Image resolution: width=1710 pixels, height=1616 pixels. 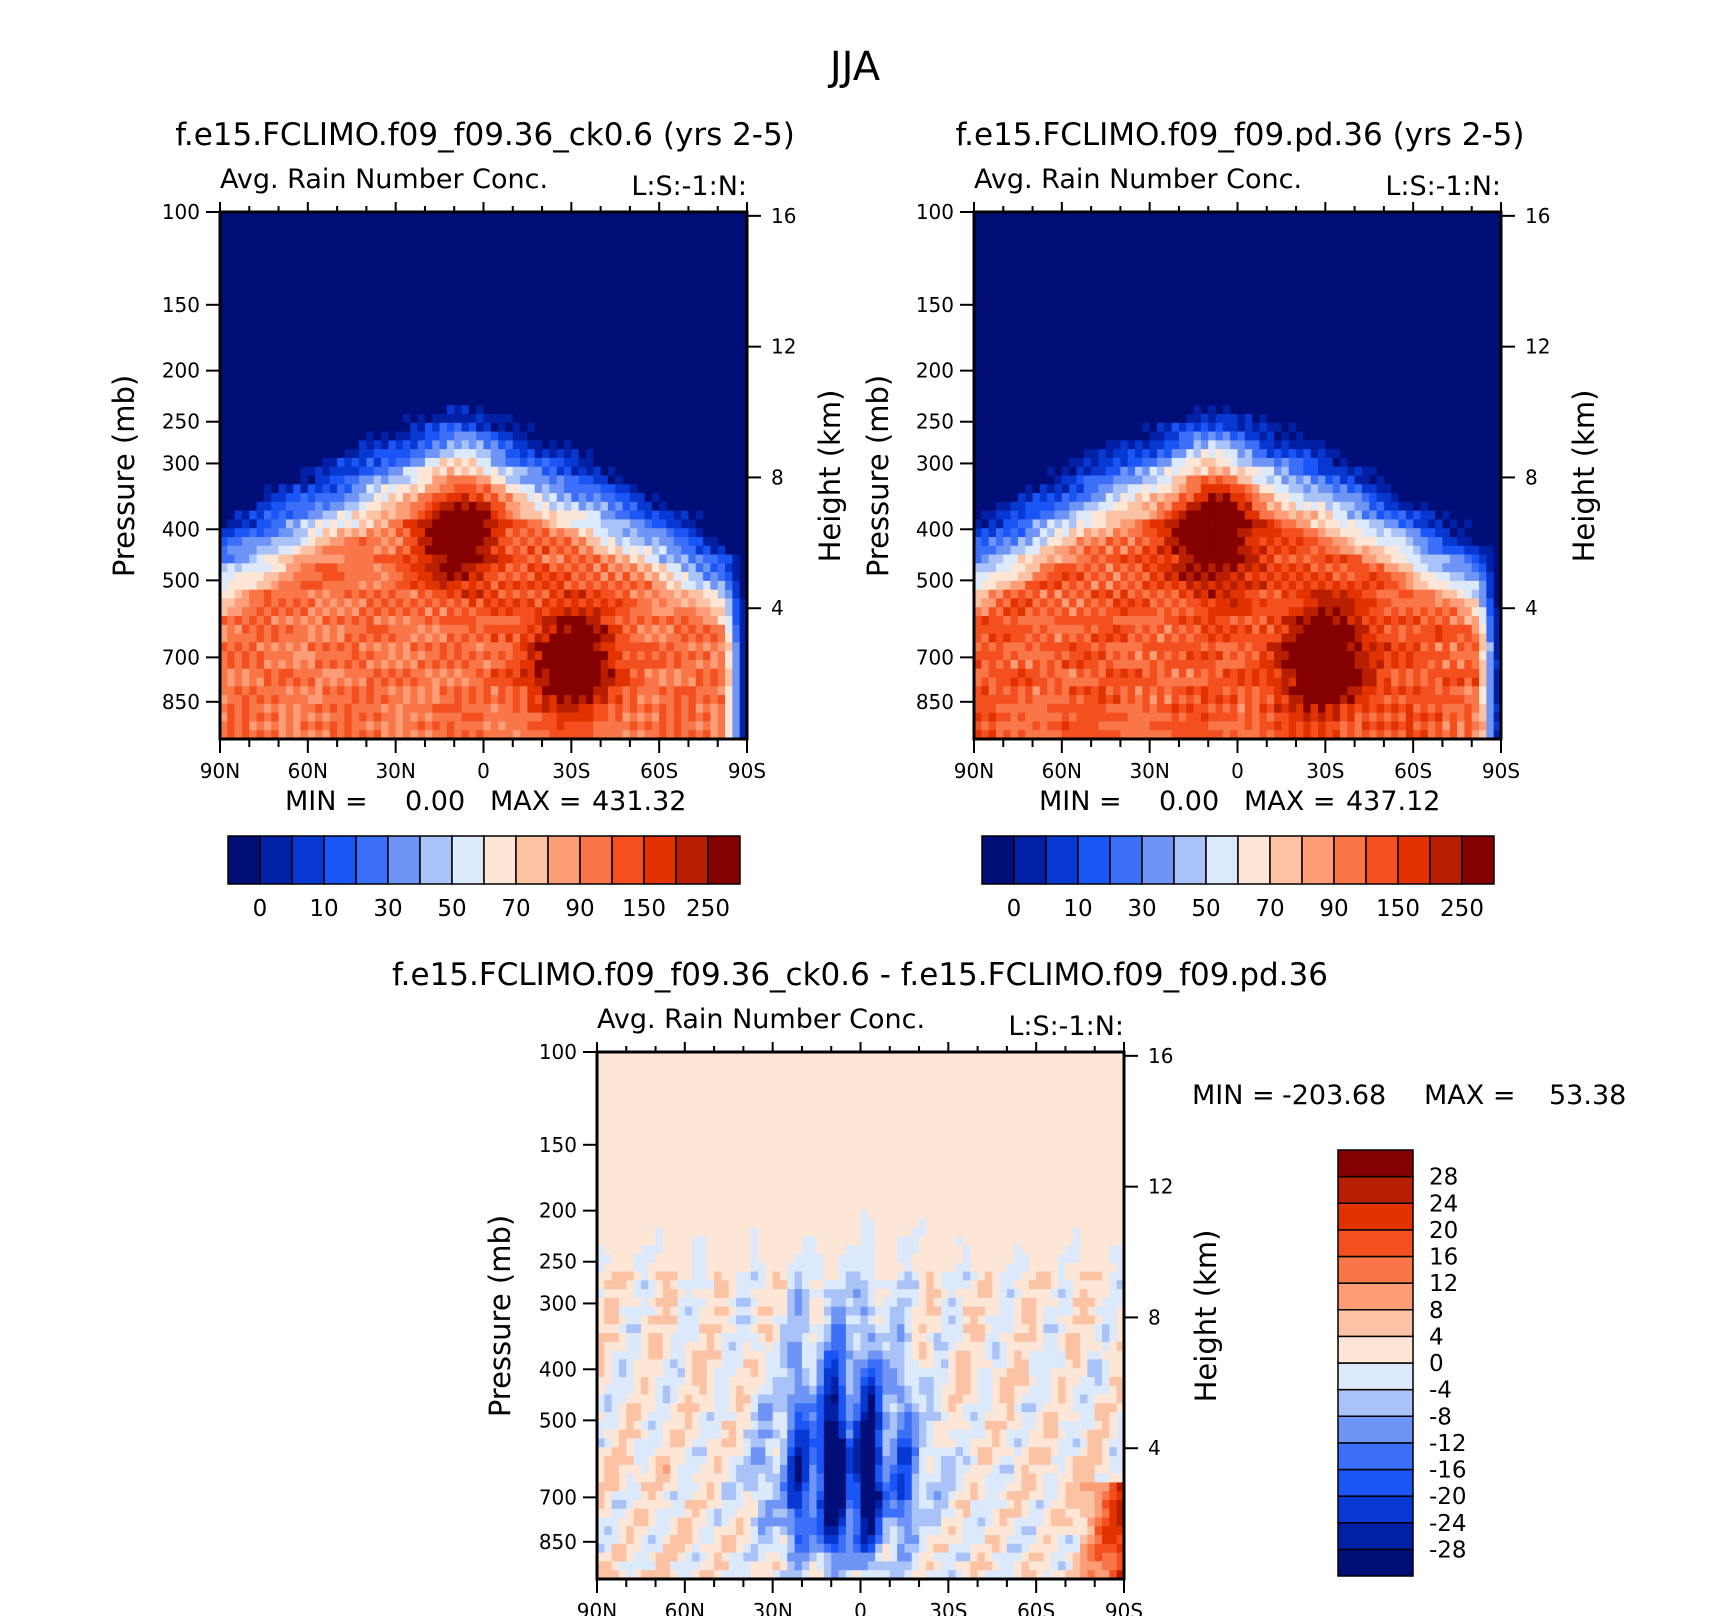 I want to click on y-tick-label: 700, so click(x=181, y=657).